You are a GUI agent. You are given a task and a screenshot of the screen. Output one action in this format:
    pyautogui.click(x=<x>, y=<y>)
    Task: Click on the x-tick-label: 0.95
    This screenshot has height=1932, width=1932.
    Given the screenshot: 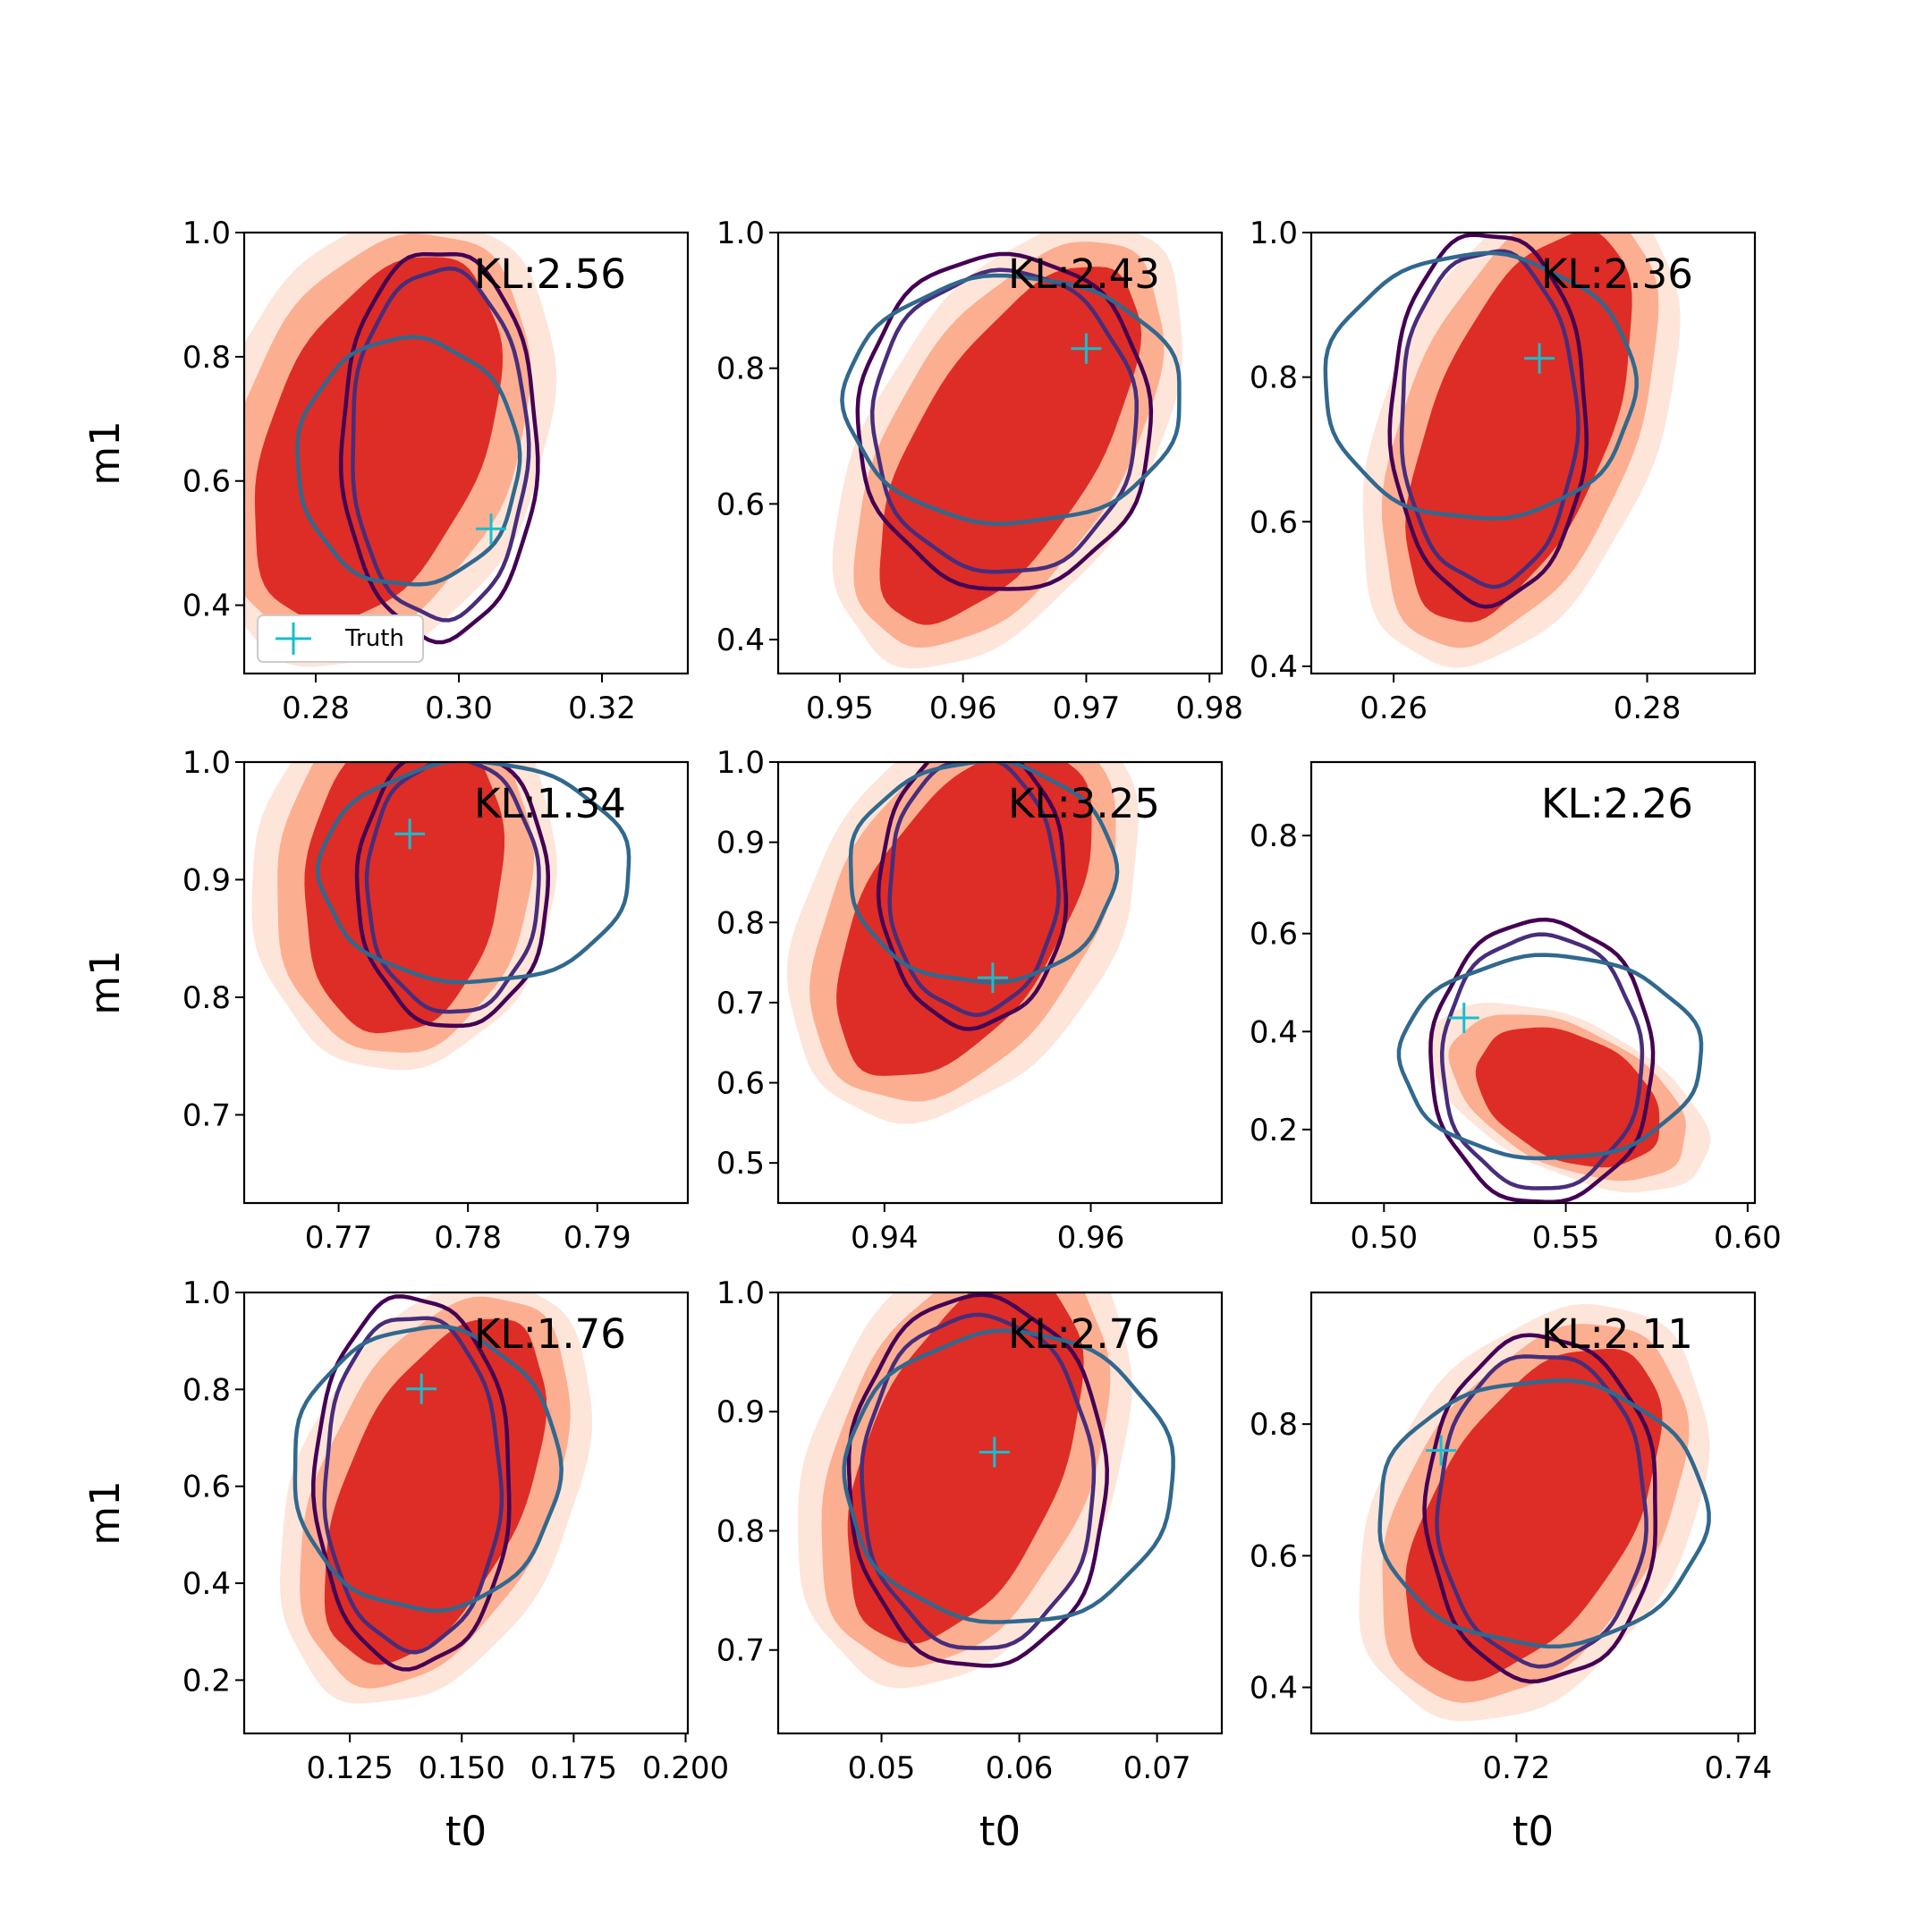 What is the action you would take?
    pyautogui.click(x=840, y=708)
    